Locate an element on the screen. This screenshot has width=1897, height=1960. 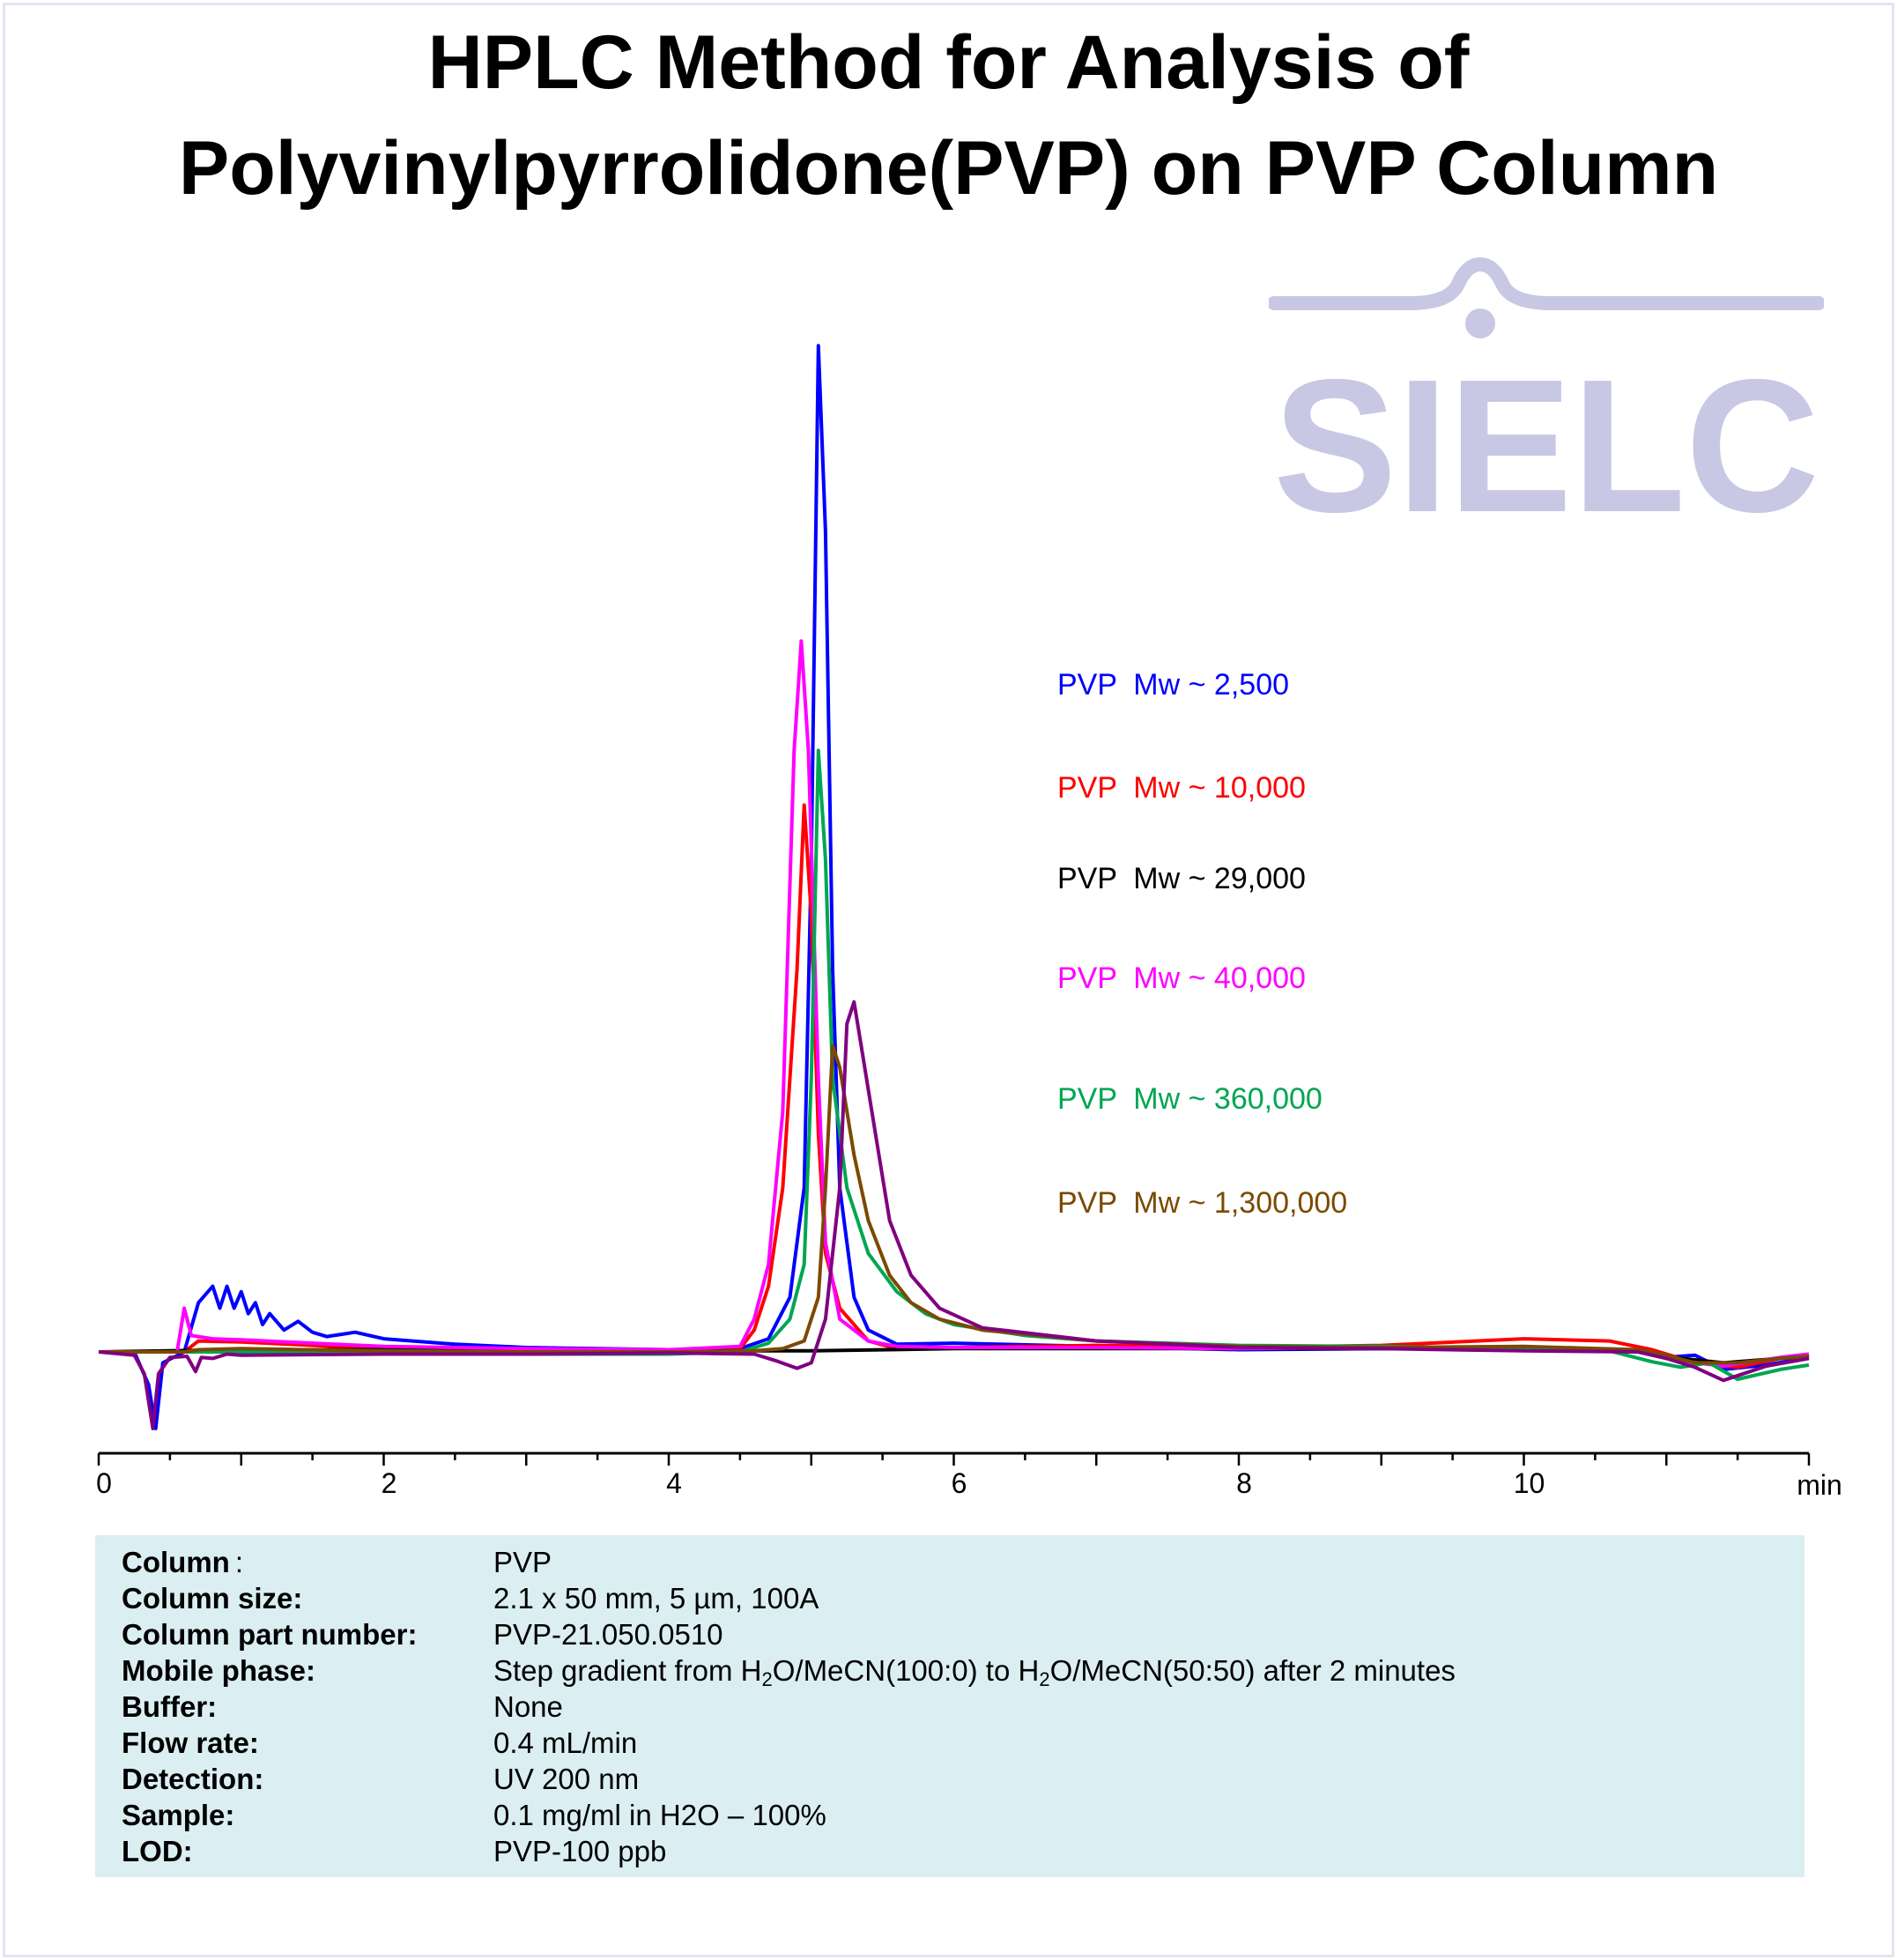
x-tick-label: 2 is located at coordinates (389, 1483).